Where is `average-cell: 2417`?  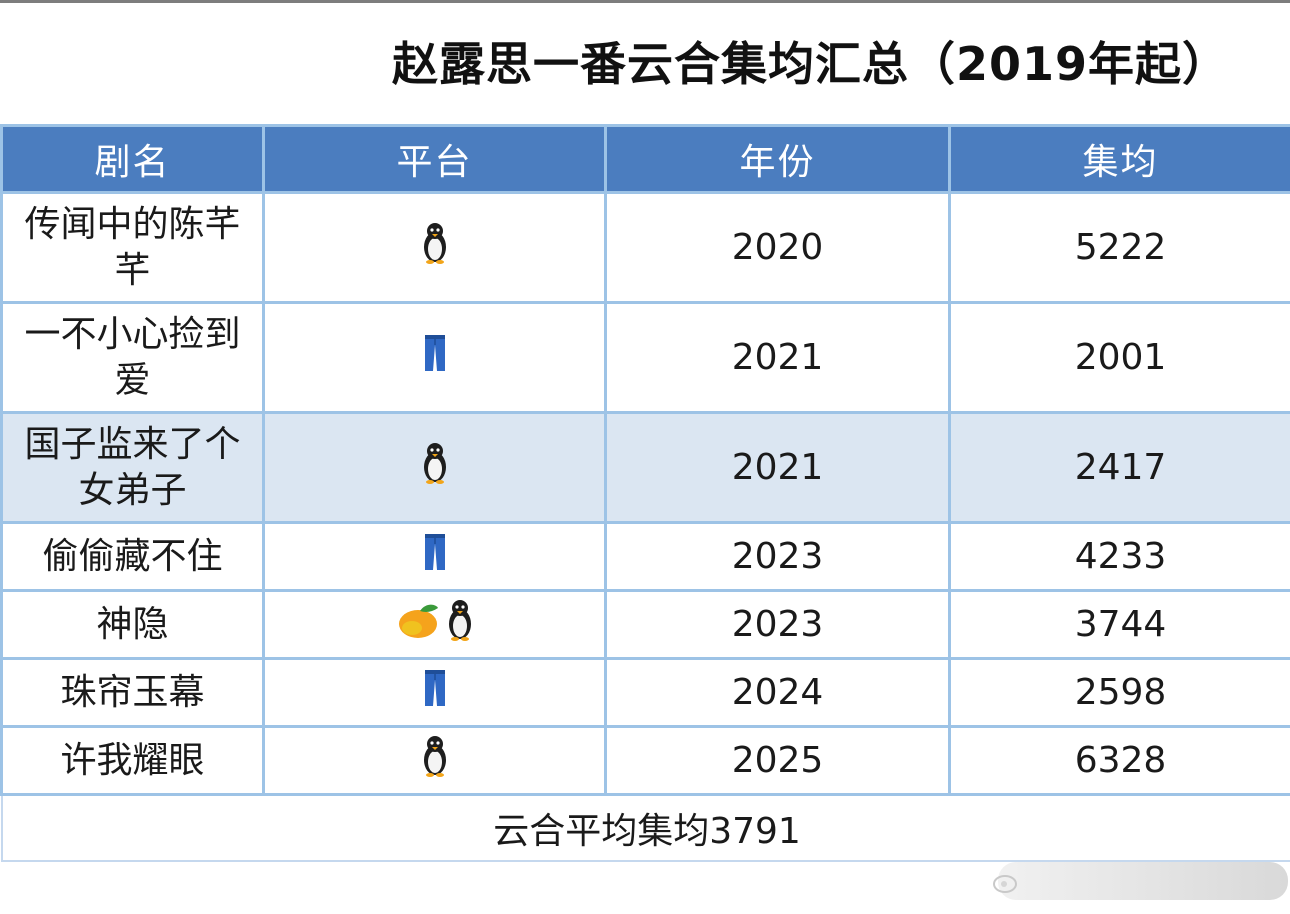
average-cell: 2417 is located at coordinates (1119, 467).